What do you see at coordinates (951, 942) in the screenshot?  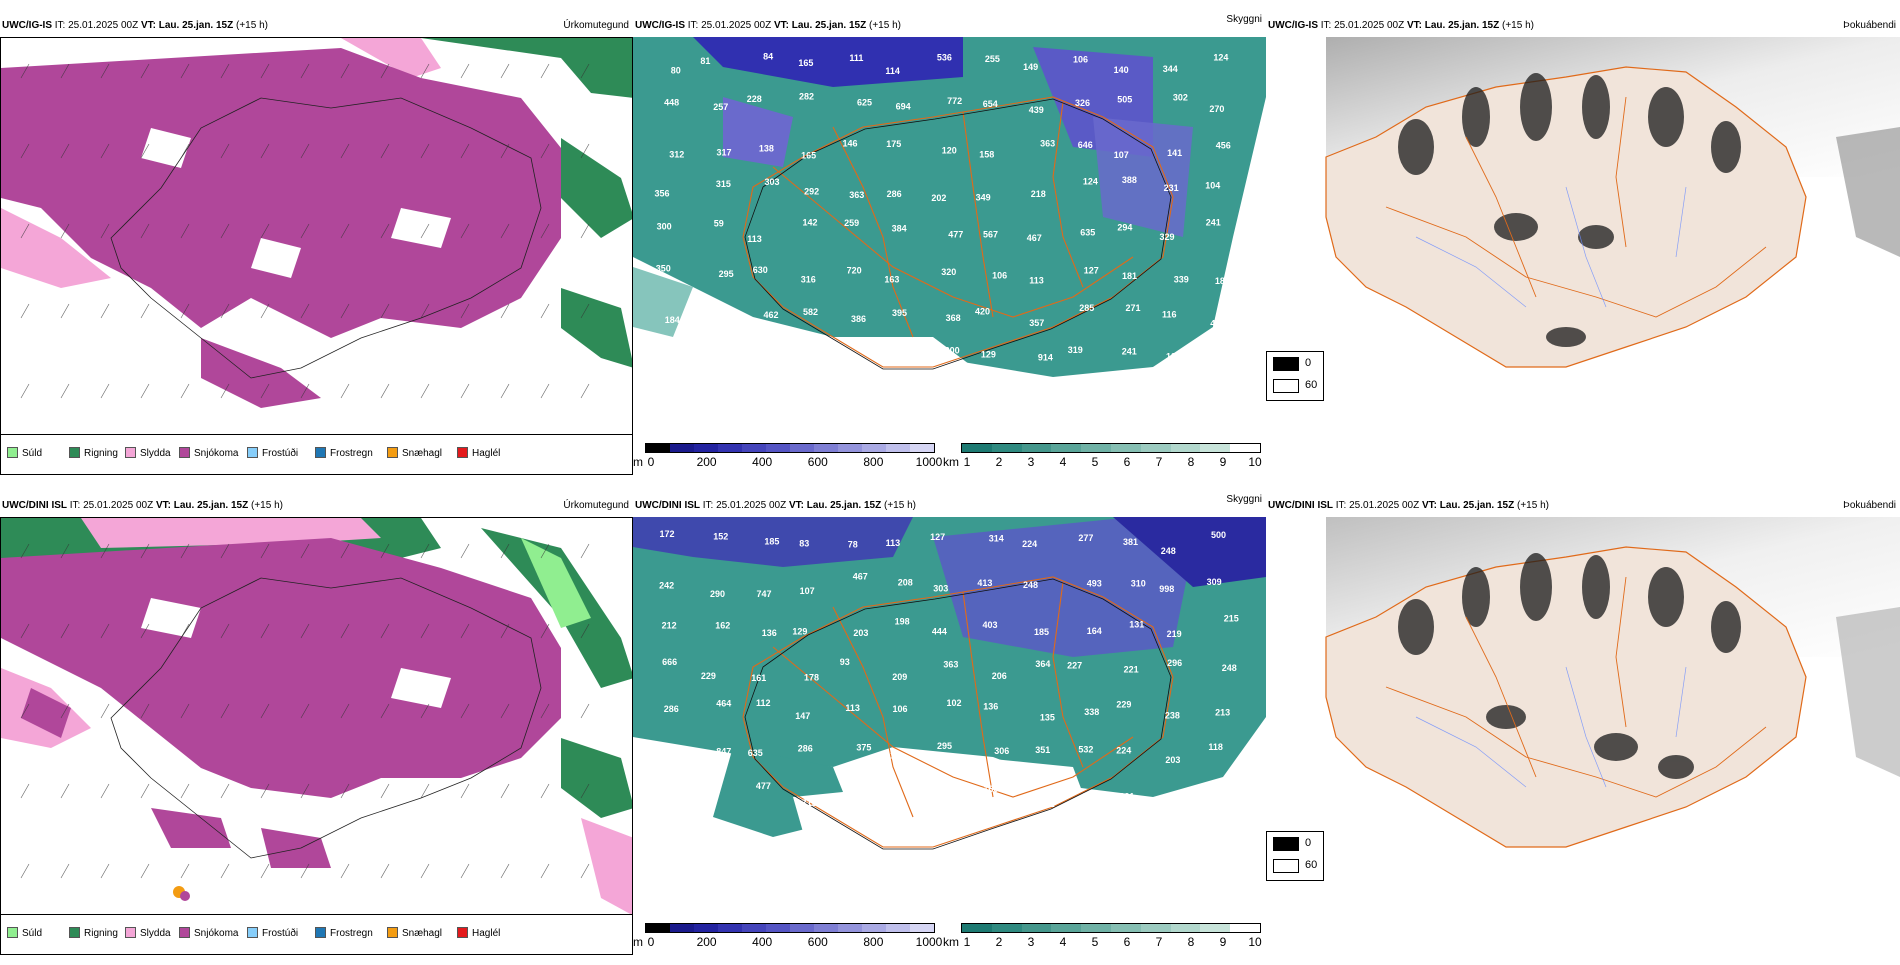 I see `visibility-unit: km` at bounding box center [951, 942].